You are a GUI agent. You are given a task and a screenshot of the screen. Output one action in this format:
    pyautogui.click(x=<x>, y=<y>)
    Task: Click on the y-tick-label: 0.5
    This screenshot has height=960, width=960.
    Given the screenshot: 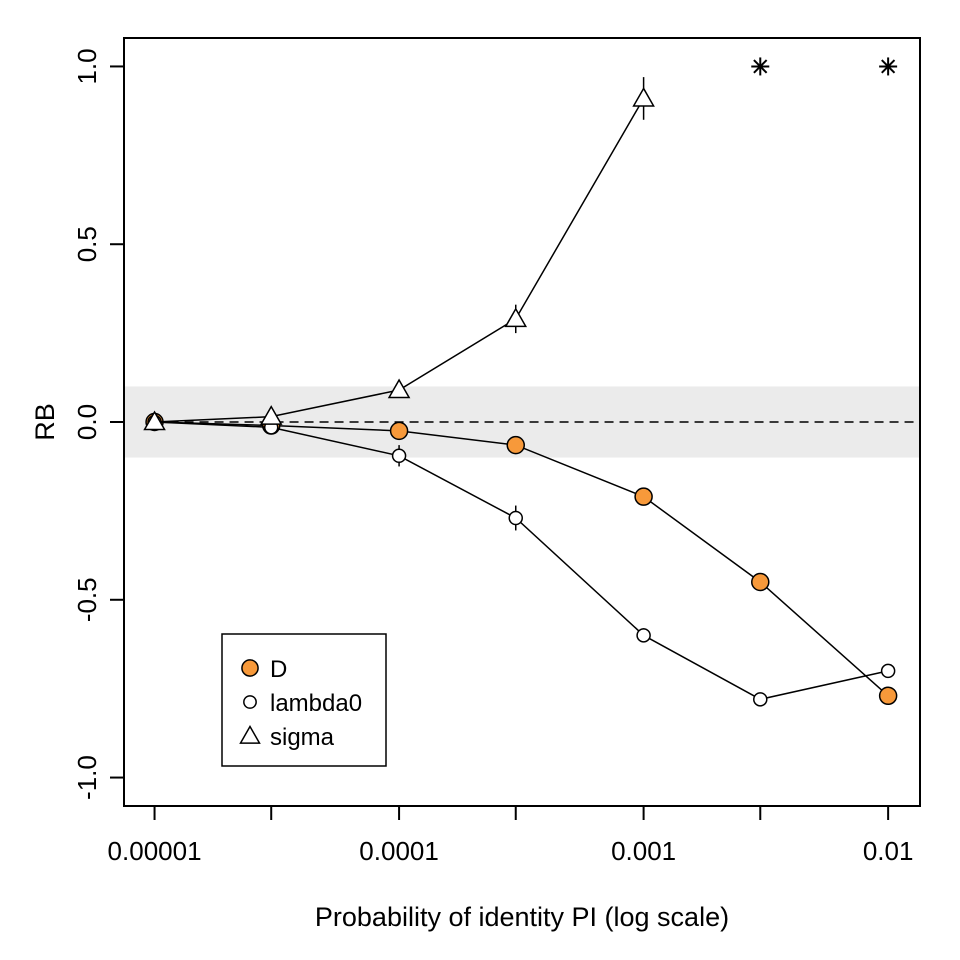 What is the action you would take?
    pyautogui.click(x=87, y=244)
    